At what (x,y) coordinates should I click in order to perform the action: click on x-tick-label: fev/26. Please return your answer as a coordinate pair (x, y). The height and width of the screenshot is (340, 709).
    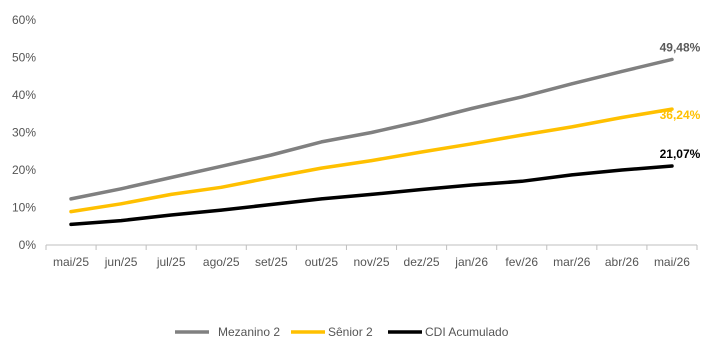
    Looking at the image, I should click on (521, 262).